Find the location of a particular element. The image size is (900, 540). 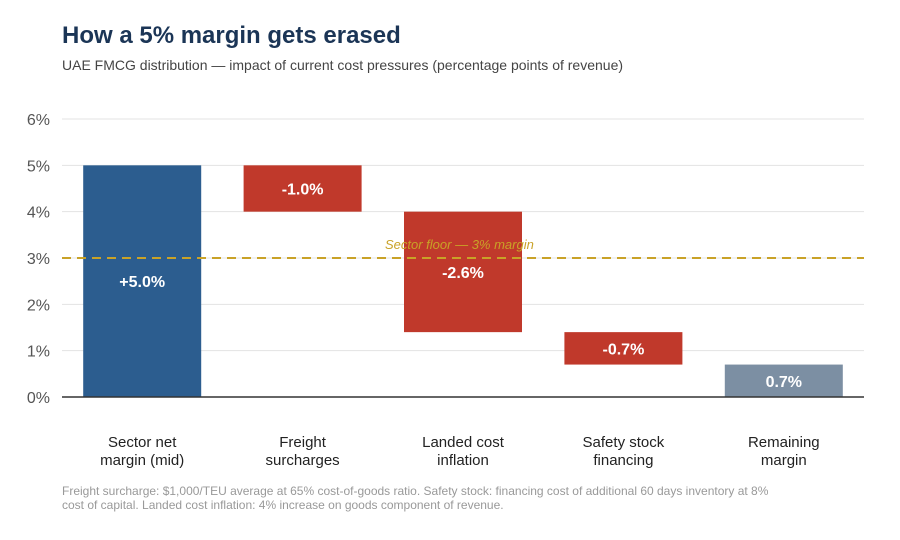

y-tick-label: 5% is located at coordinates (38, 166).